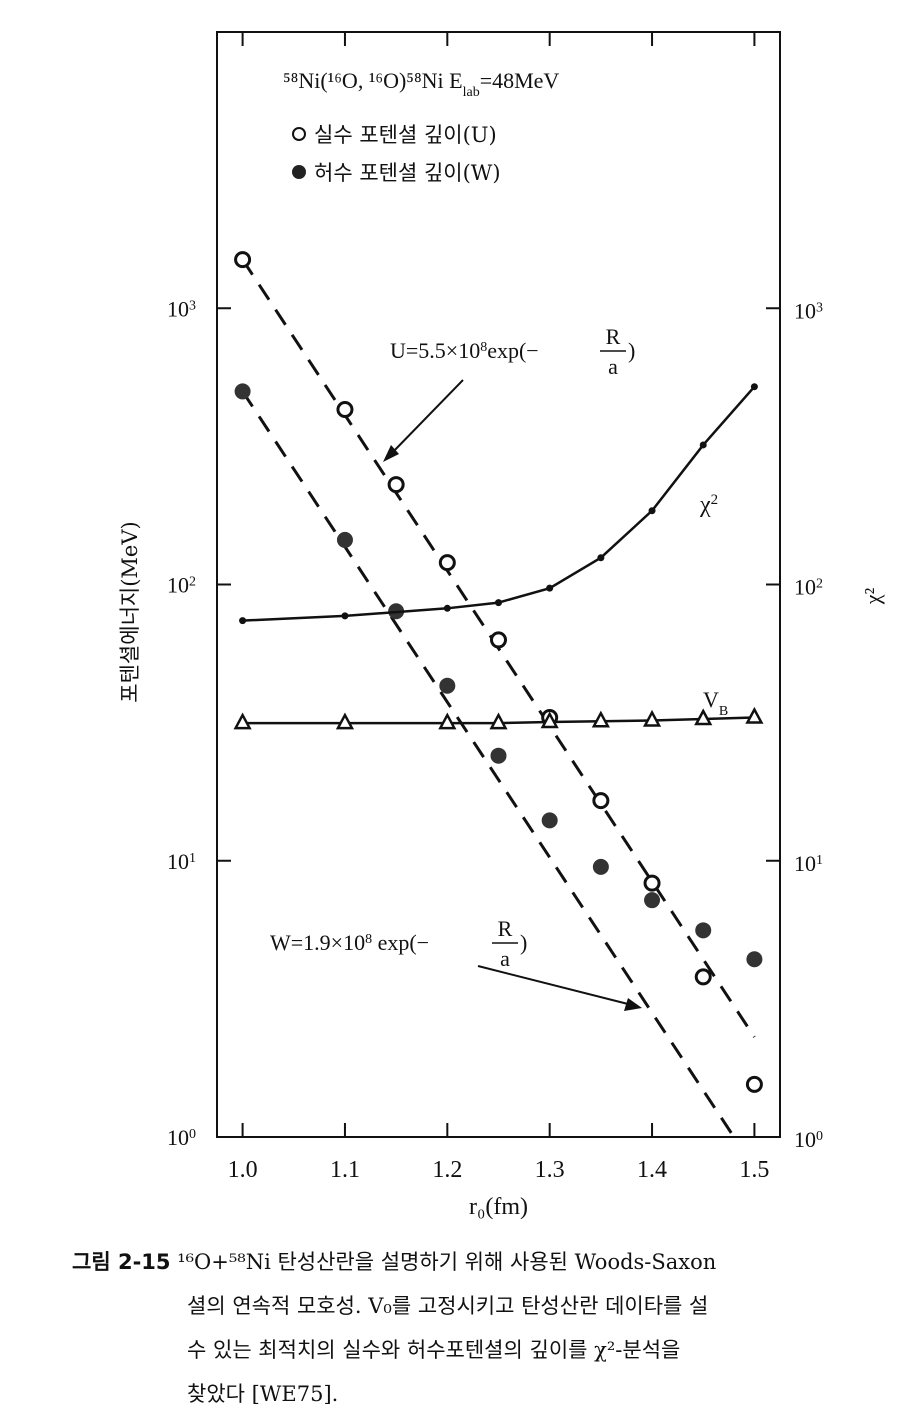 The height and width of the screenshot is (1423, 915). What do you see at coordinates (652, 1170) in the screenshot?
I see `x-tick-label: 1.4` at bounding box center [652, 1170].